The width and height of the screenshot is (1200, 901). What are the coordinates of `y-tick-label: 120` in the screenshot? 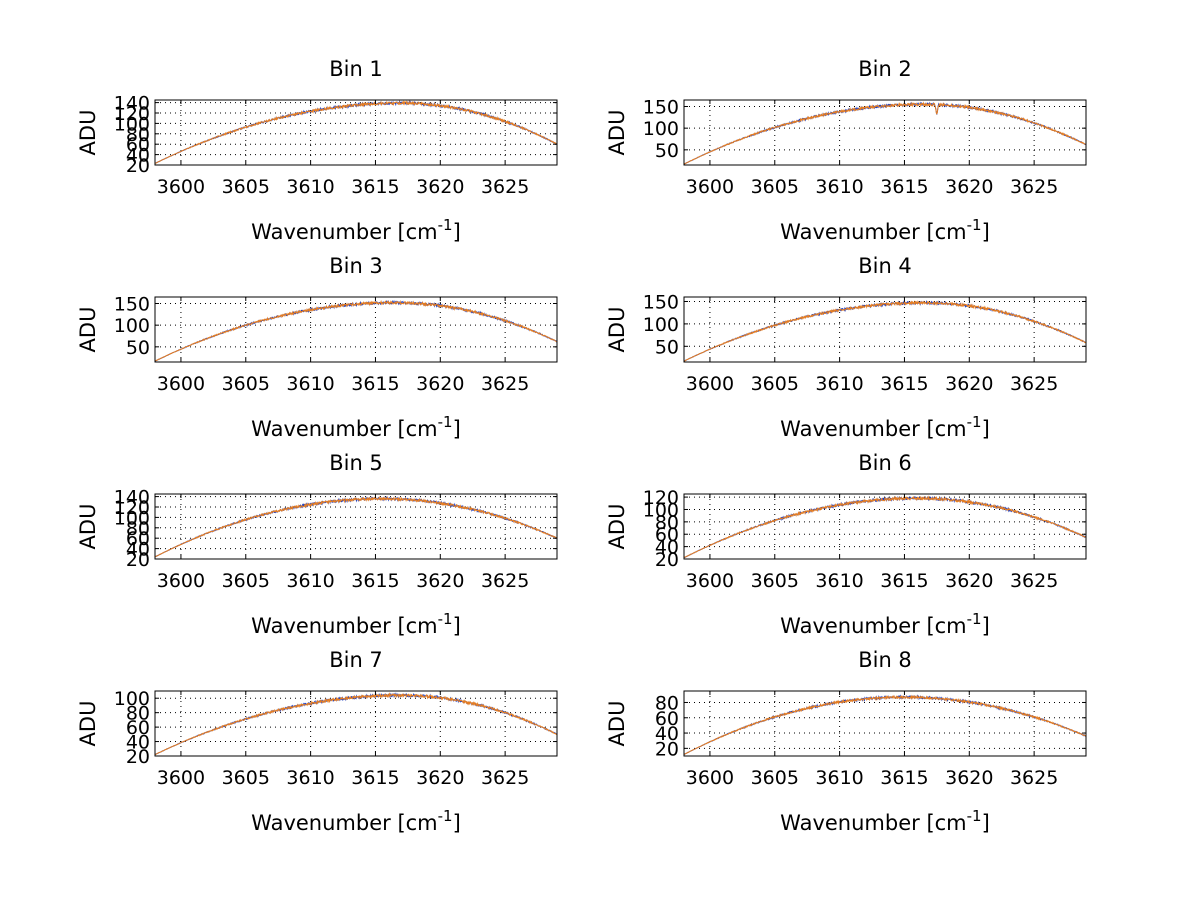 It's located at (661, 498).